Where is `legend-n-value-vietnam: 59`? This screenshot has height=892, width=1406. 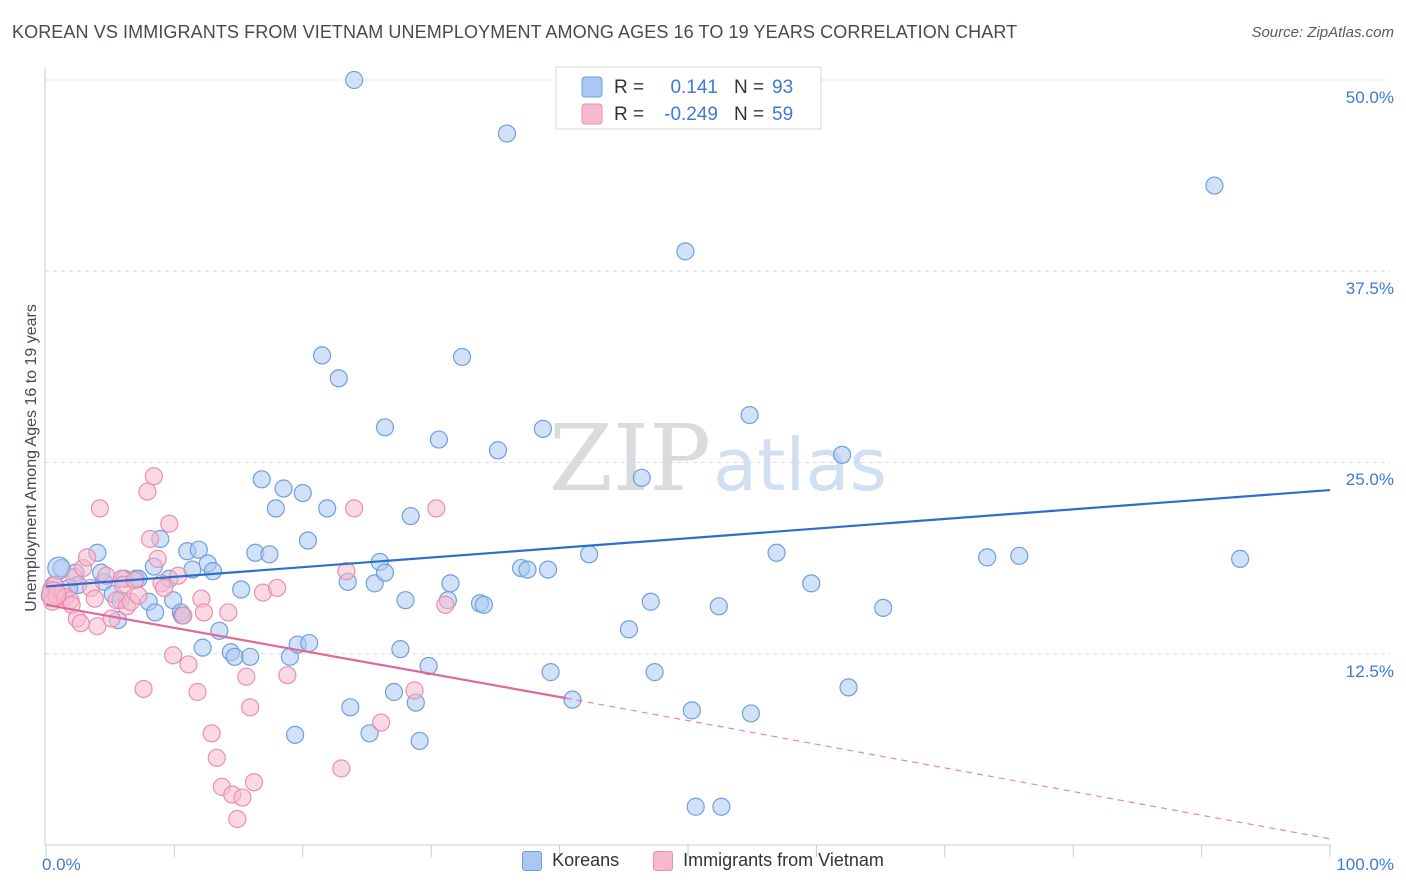
legend-n-value-vietnam: 59 is located at coordinates (782, 114).